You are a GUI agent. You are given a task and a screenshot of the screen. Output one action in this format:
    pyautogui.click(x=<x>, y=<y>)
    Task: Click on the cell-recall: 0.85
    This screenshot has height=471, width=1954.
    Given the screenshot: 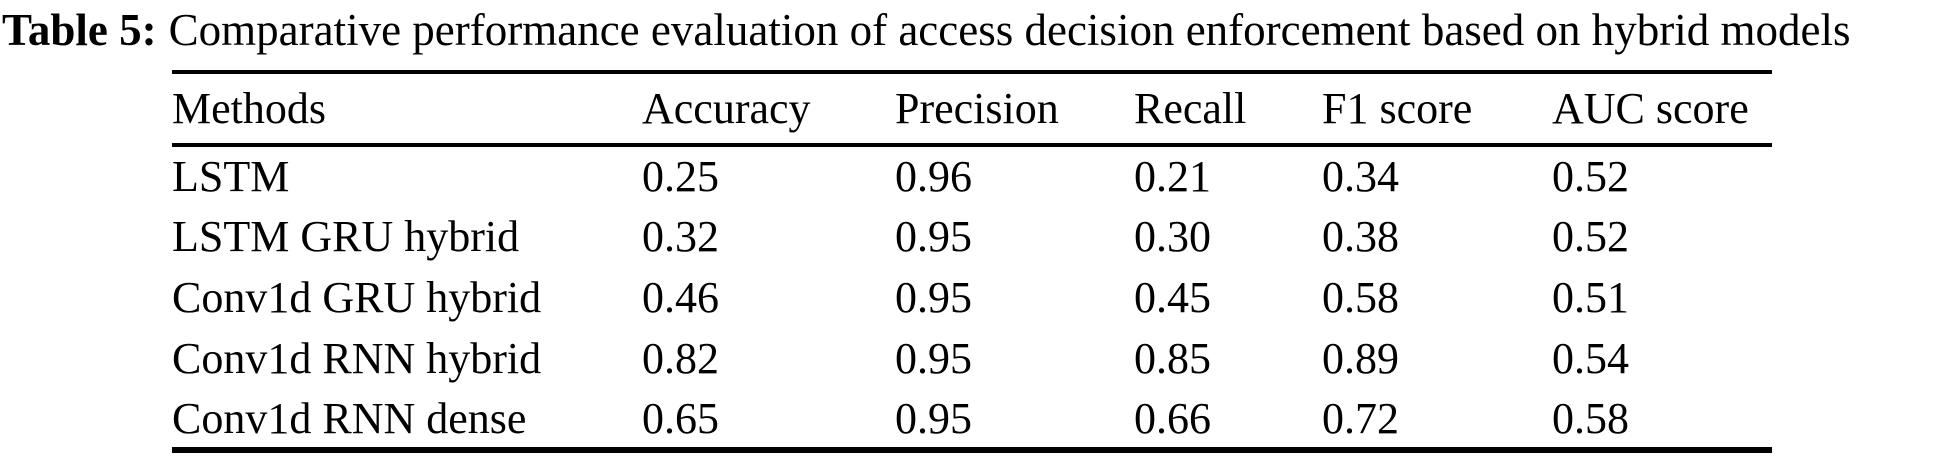 What is the action you would take?
    pyautogui.click(x=1172, y=358)
    